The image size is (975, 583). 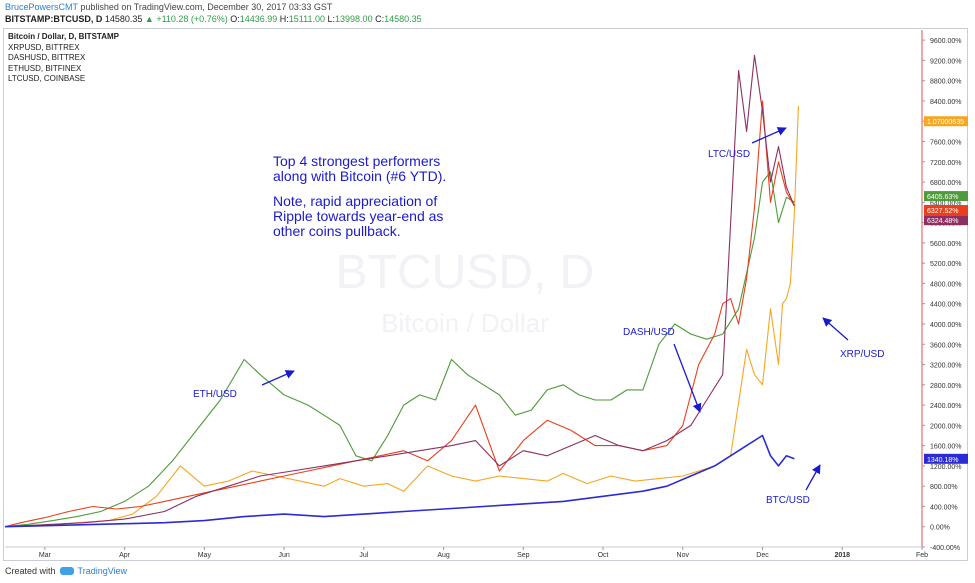 What do you see at coordinates (523, 555) in the screenshot?
I see `x-tick-label: Sep` at bounding box center [523, 555].